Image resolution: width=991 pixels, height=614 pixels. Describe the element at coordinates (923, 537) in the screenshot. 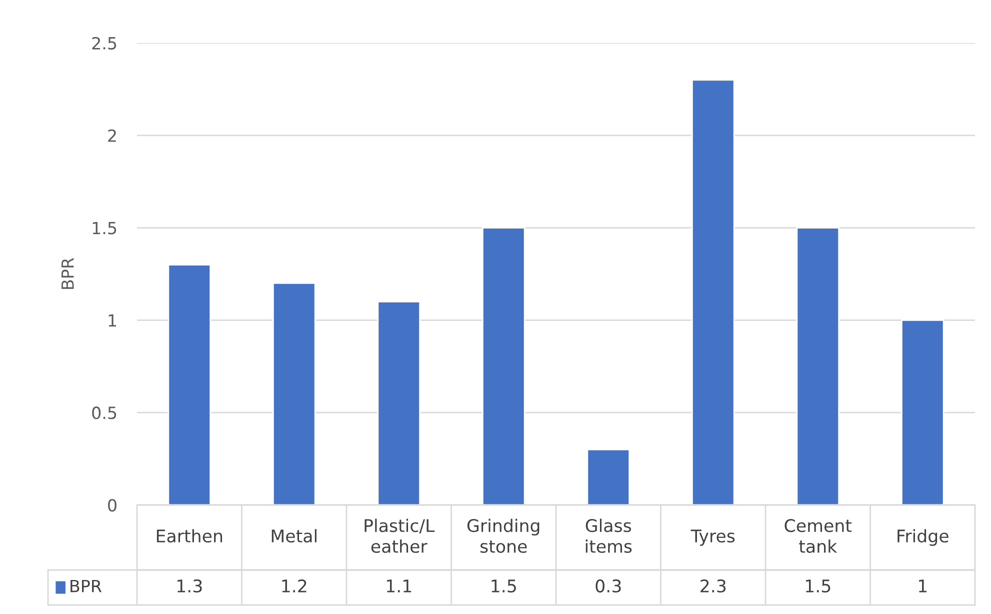

I see `x-tick-label: Fridge` at that location.